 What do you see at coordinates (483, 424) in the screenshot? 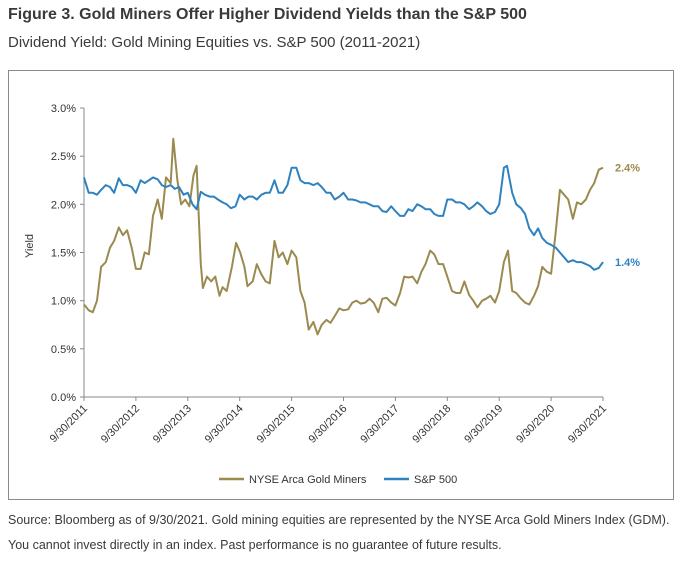
I see `x-tick-label: 9/30/2019` at bounding box center [483, 424].